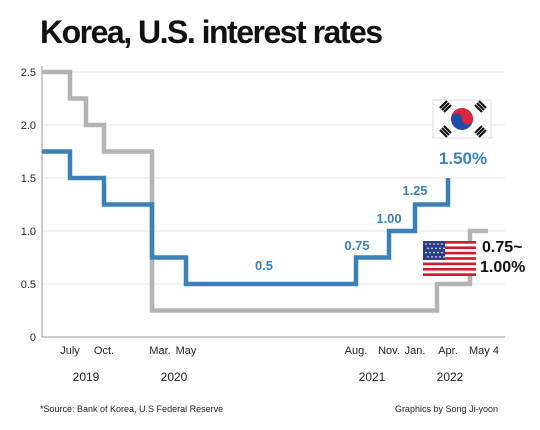 Image resolution: width=540 pixels, height=430 pixels. What do you see at coordinates (356, 351) in the screenshot?
I see `x-tick-aug: Aug.` at bounding box center [356, 351].